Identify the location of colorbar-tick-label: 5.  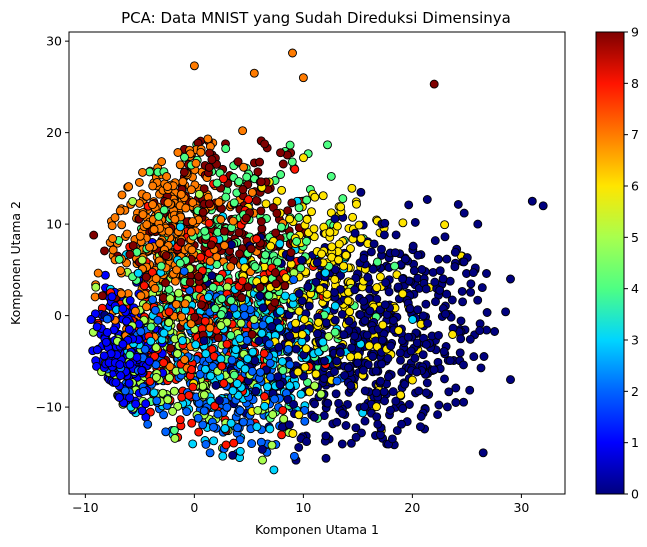
(635, 237).